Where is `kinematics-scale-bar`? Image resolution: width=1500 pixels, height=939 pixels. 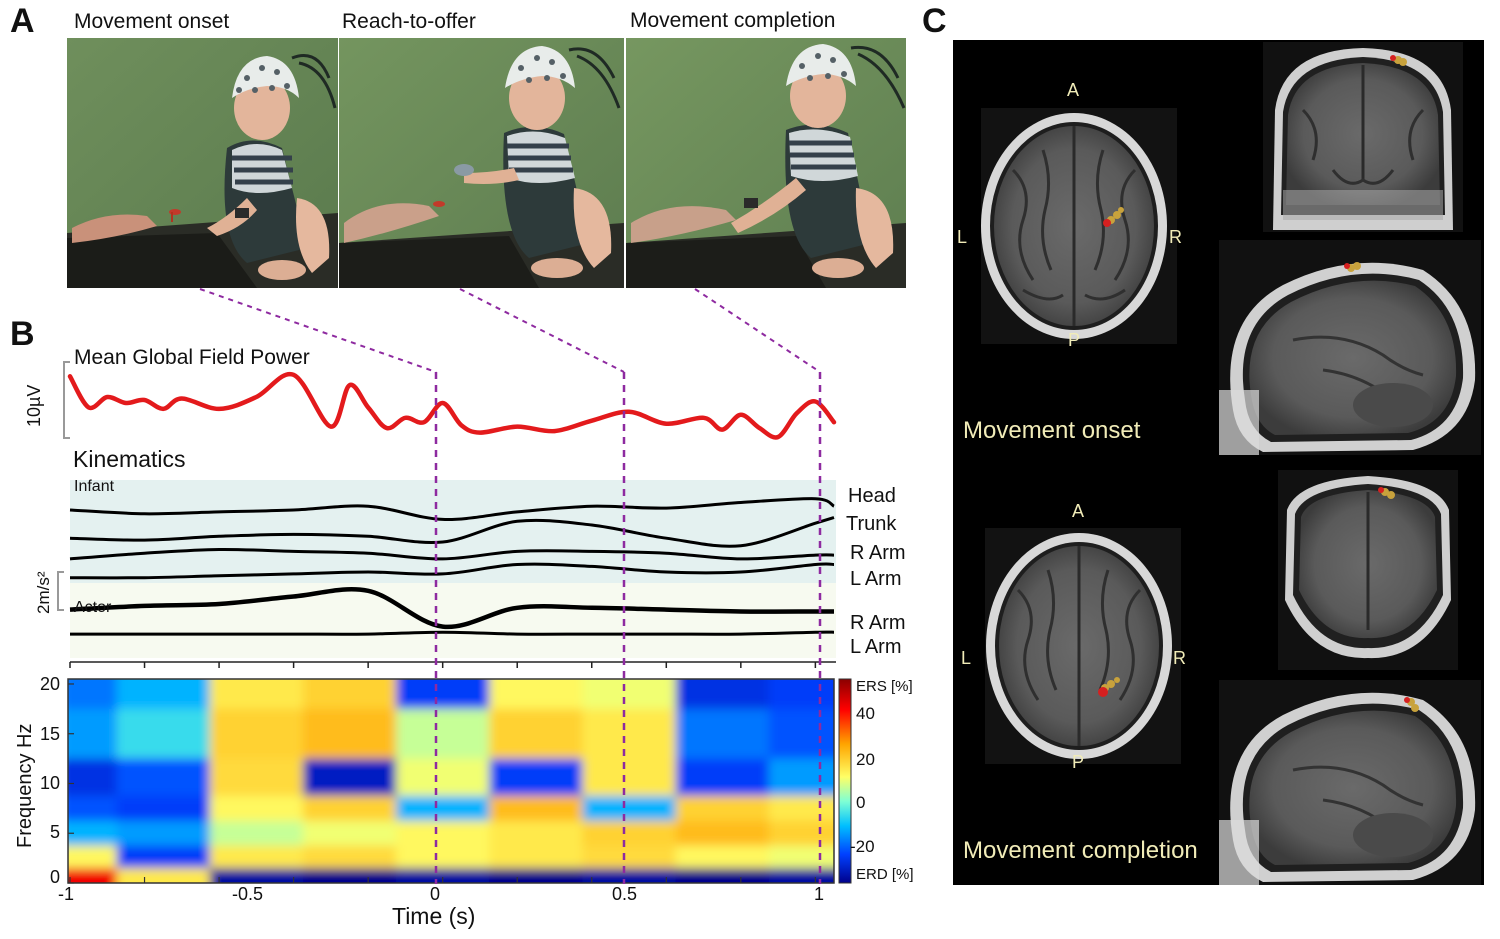 kinematics-scale-bar is located at coordinates (60, 591).